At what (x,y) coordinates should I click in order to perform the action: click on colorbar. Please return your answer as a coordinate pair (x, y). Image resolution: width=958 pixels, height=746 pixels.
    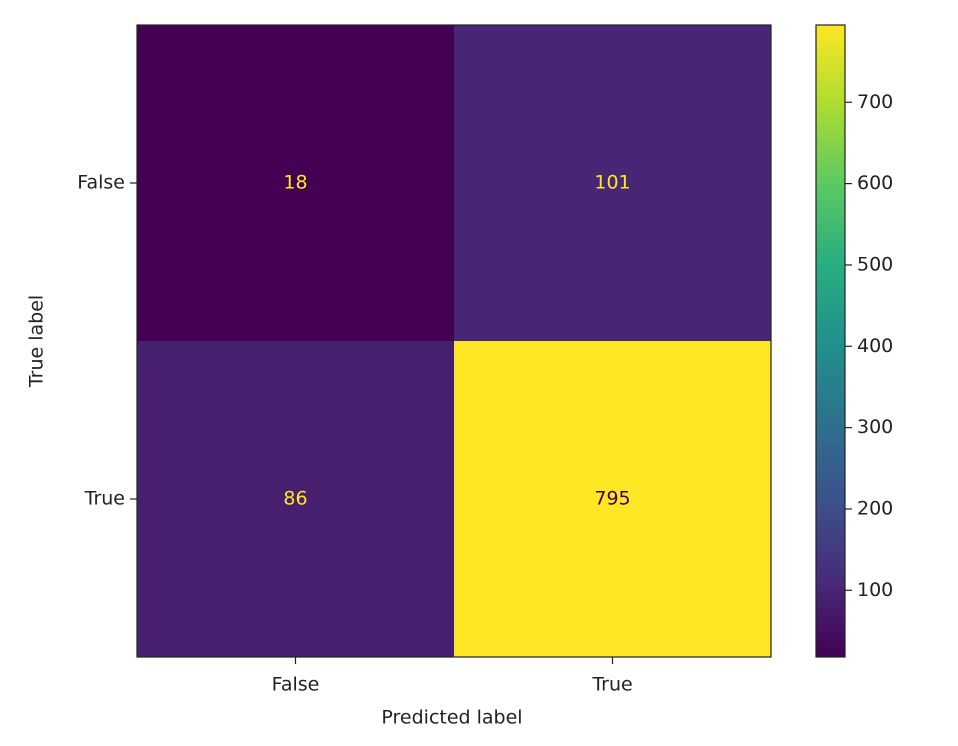
    Looking at the image, I should click on (830, 341).